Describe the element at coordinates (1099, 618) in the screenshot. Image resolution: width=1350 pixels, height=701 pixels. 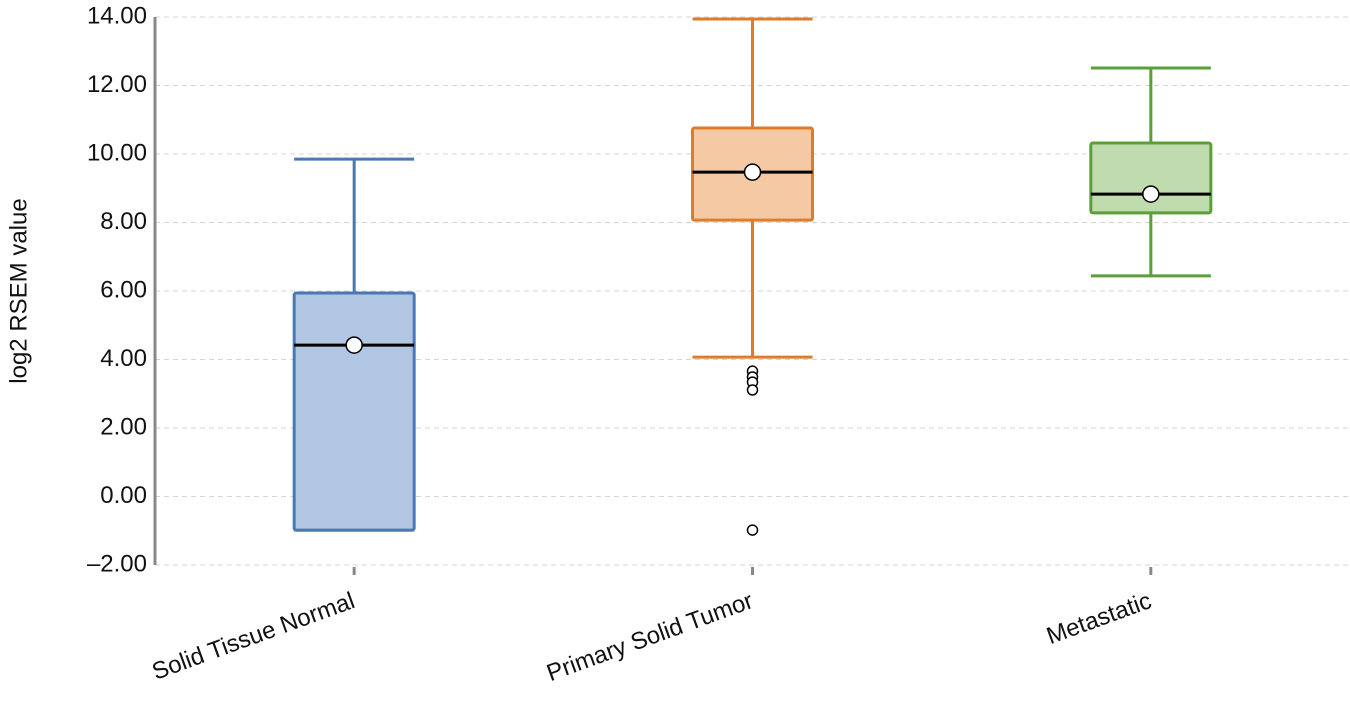
I see `x-tick-label: Metastatic` at that location.